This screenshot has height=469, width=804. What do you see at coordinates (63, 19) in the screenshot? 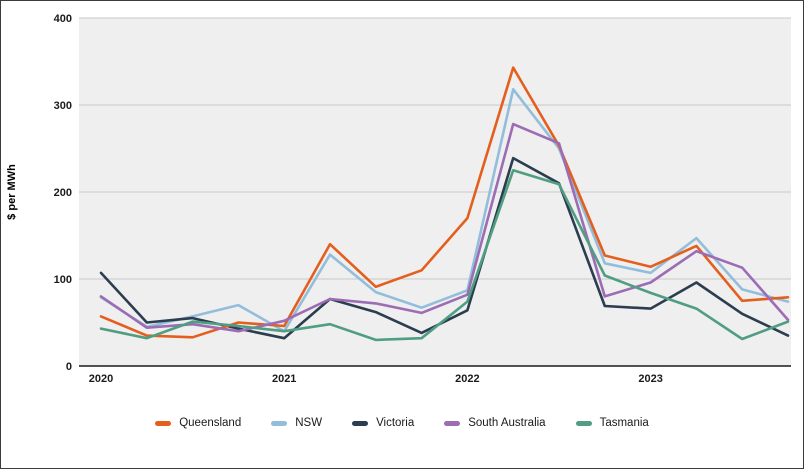
I see `y-tick-label-400: 400` at bounding box center [63, 19].